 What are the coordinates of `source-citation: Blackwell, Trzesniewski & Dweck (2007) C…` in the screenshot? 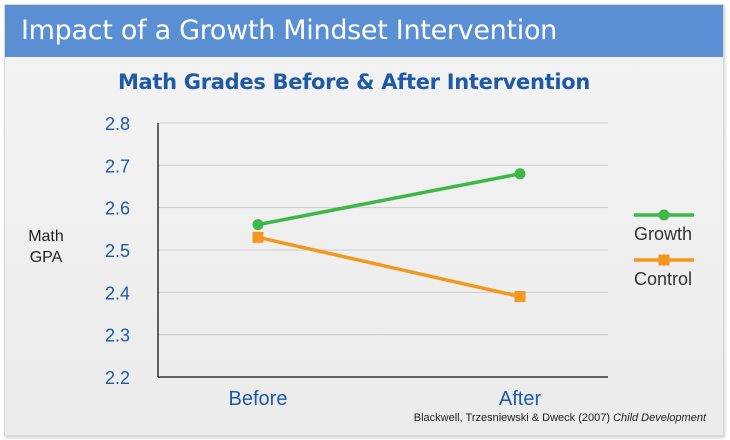 It's located at (560, 418).